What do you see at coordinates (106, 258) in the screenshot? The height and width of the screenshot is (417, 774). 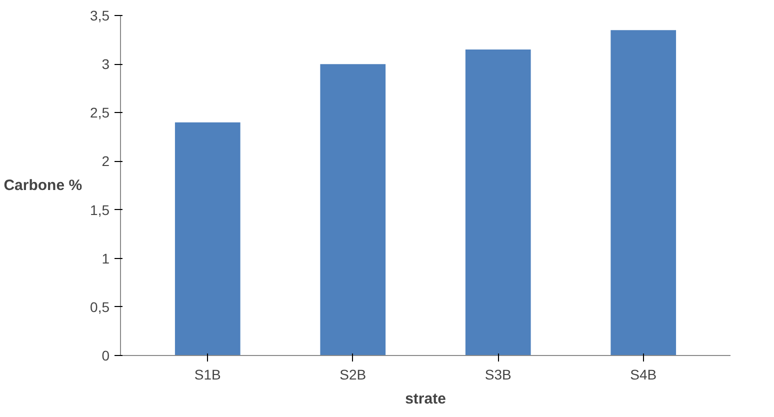 I see `y-tick-label: 1` at bounding box center [106, 258].